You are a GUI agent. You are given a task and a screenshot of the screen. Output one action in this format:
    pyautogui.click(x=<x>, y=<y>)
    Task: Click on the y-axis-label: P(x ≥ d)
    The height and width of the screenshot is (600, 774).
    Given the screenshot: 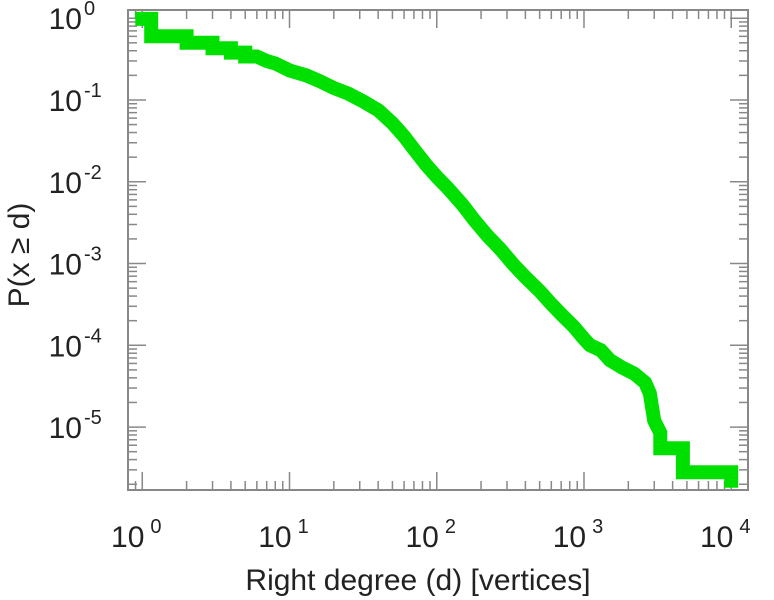 What is the action you would take?
    pyautogui.click(x=19, y=255)
    